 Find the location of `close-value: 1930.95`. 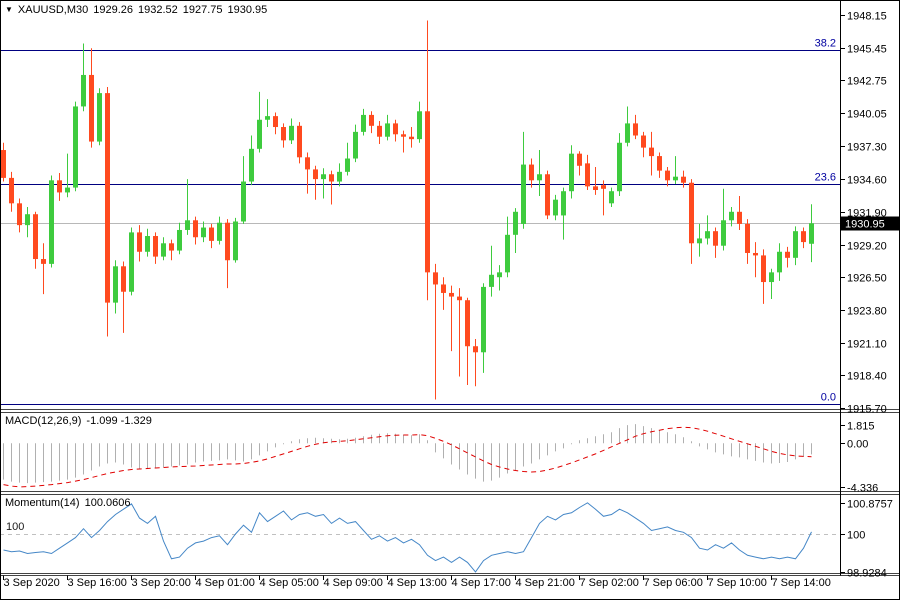

close-value: 1930.95 is located at coordinates (247, 10).